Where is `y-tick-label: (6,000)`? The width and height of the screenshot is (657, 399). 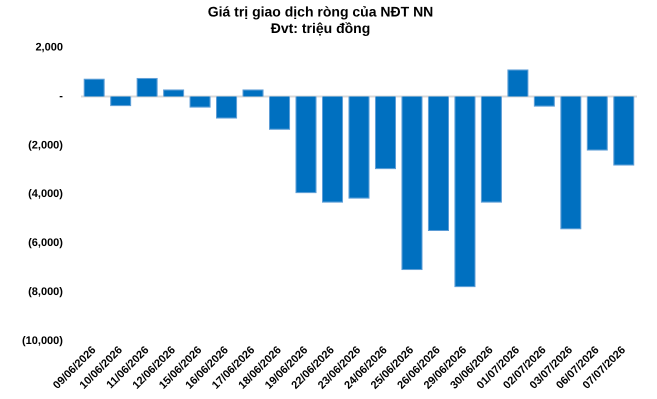 y-tick-label: (6,000) is located at coordinates (46, 243).